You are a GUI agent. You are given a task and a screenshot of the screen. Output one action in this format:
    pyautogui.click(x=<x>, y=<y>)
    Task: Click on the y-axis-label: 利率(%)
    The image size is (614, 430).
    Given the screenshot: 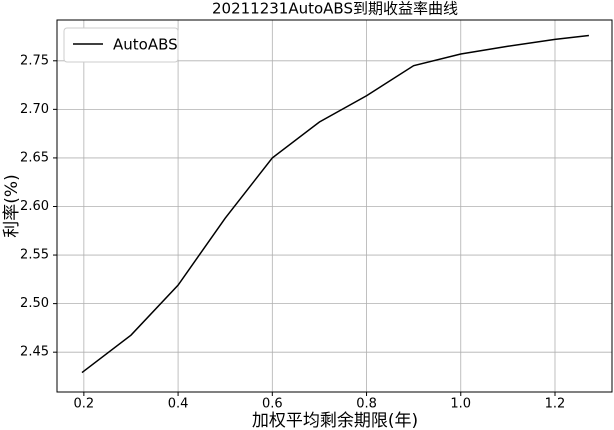 What is the action you would take?
    pyautogui.click(x=12, y=205)
    